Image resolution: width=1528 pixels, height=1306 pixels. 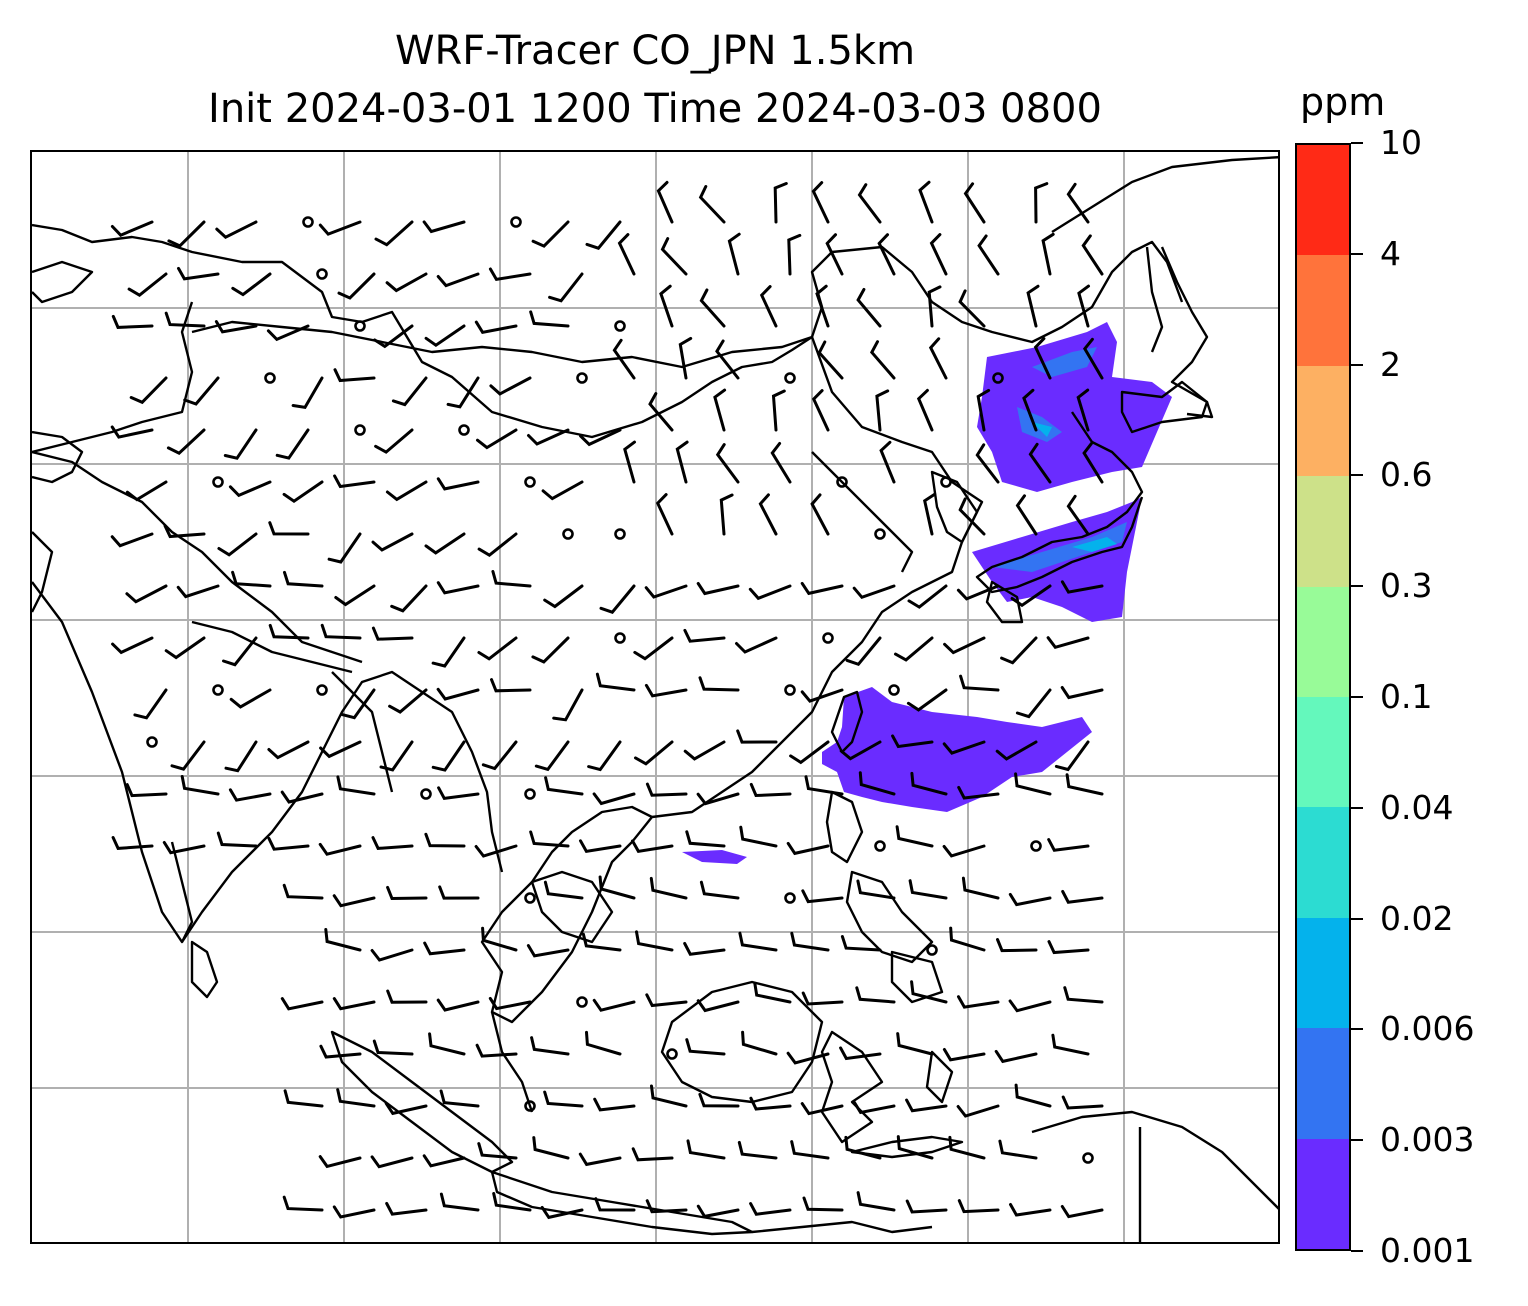 I want to click on coastline-korea, so click(x=954, y=507).